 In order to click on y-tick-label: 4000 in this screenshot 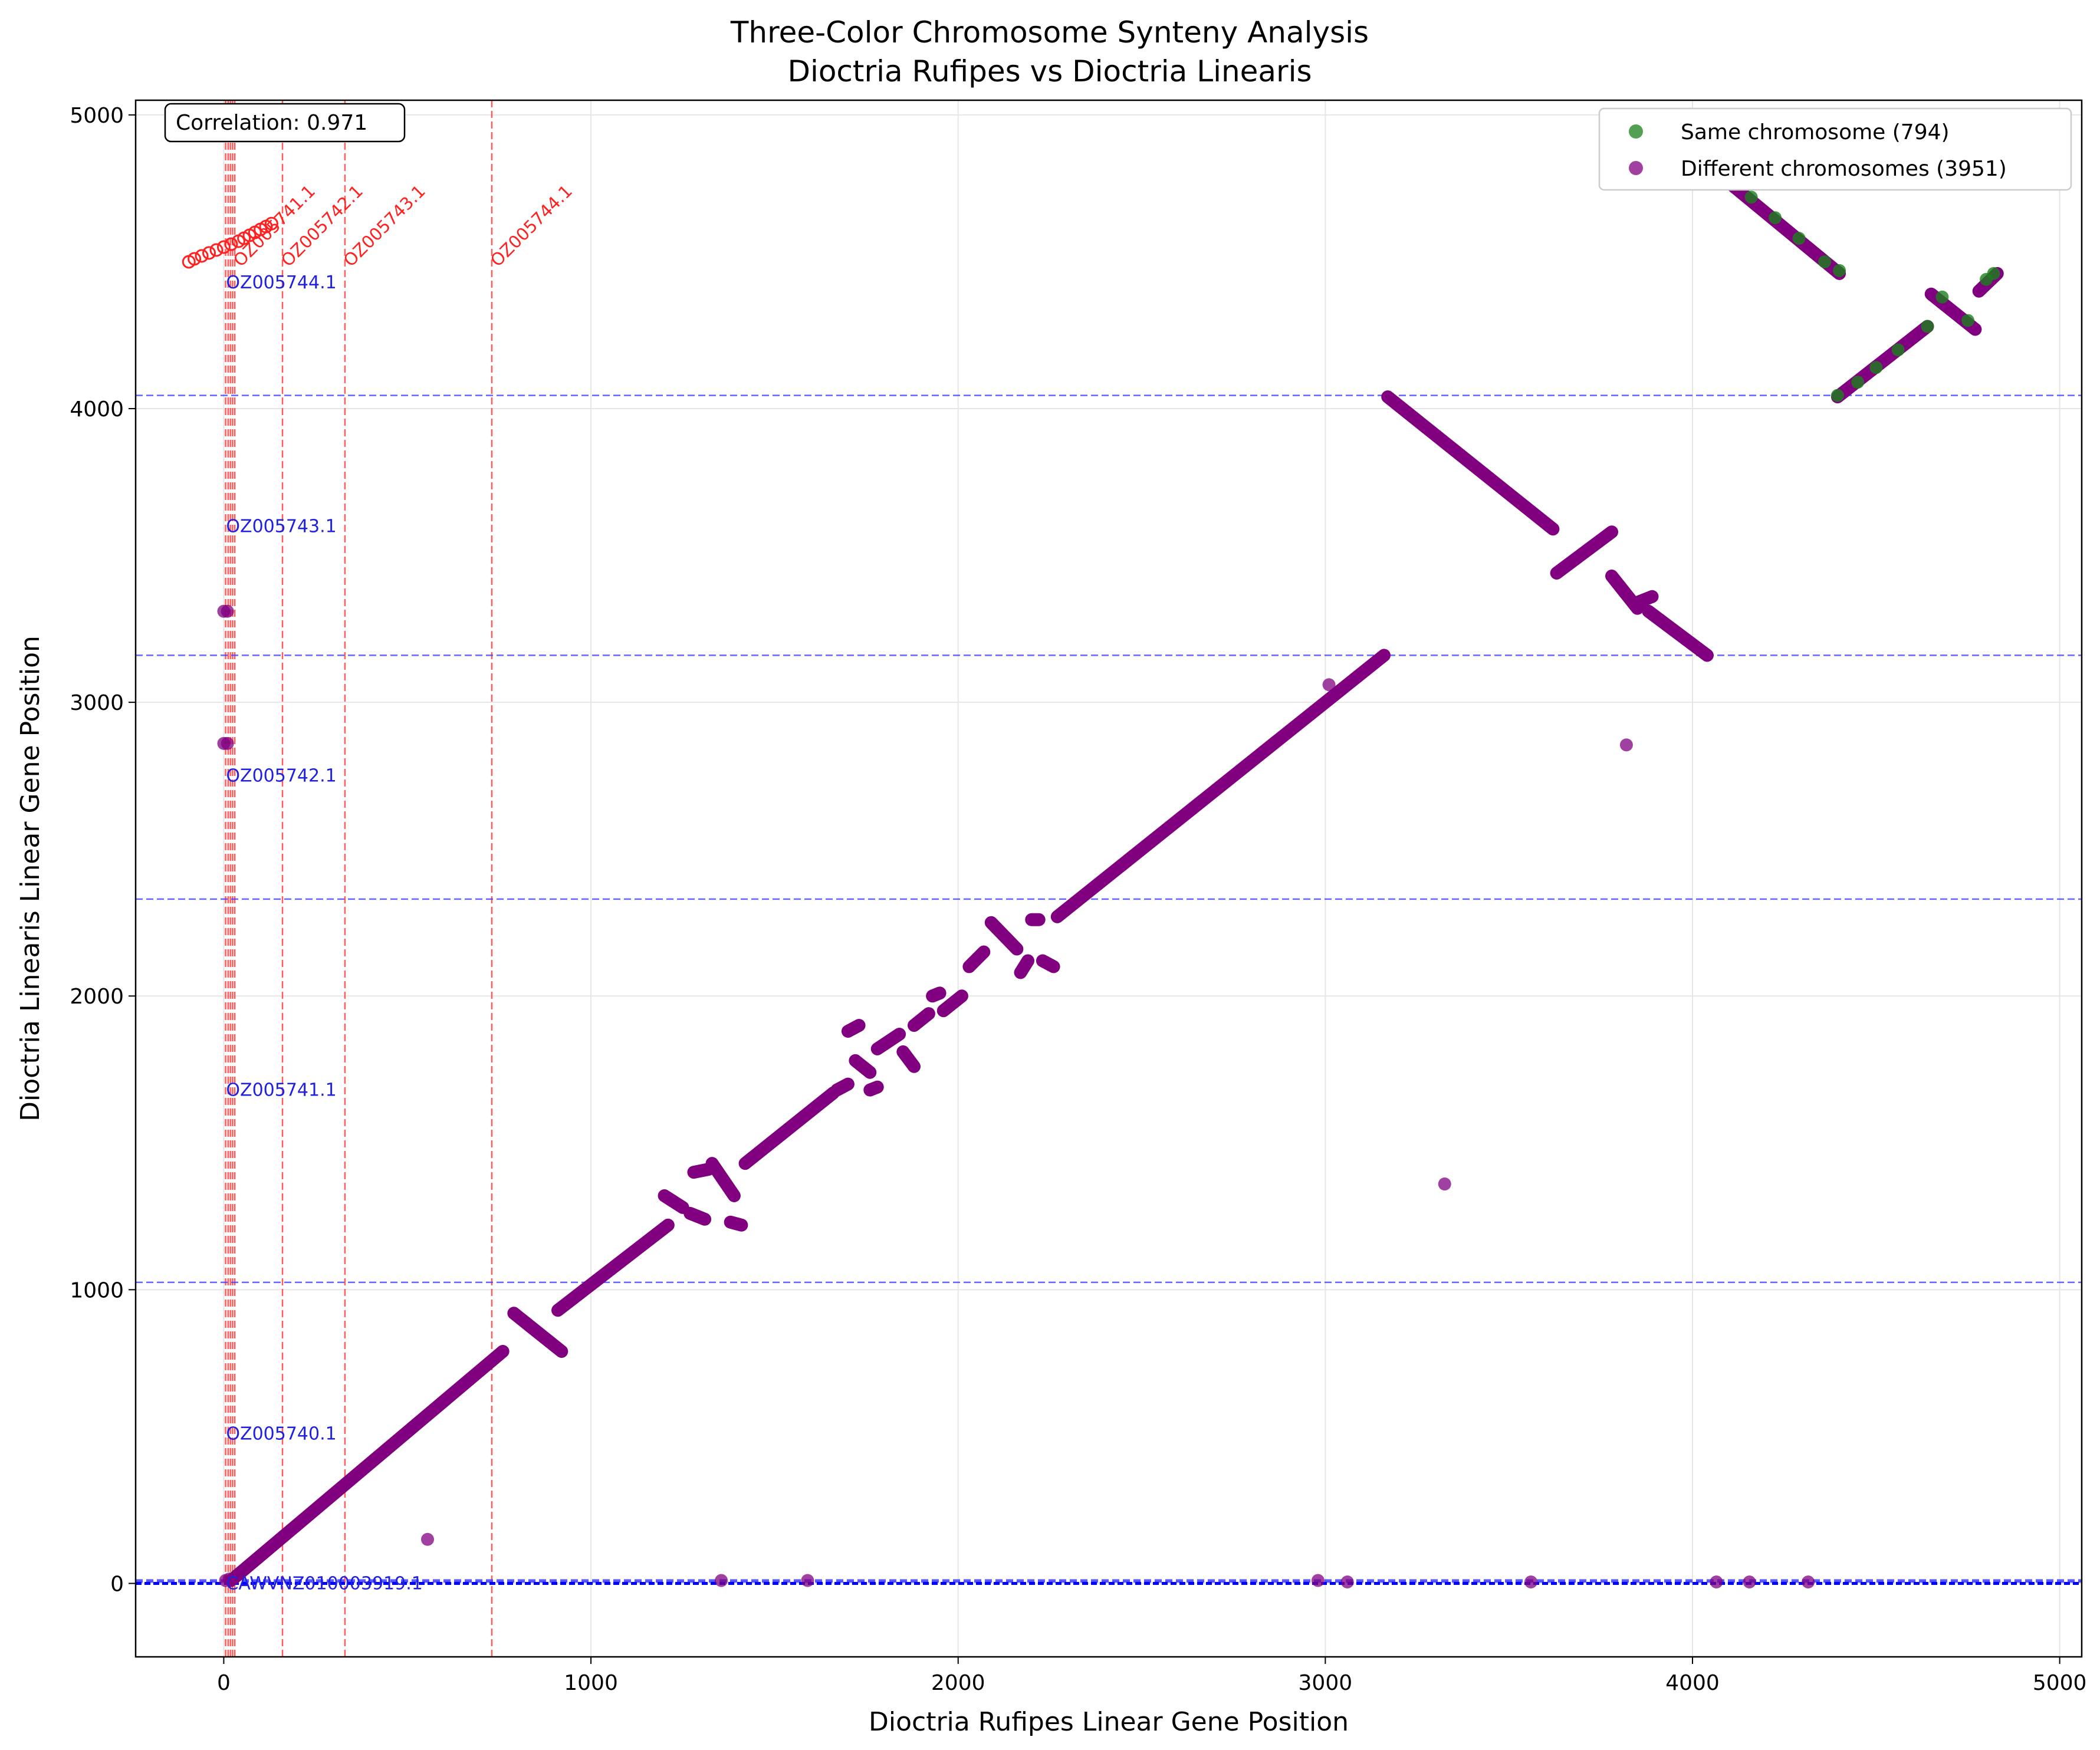, I will do `click(97, 409)`.